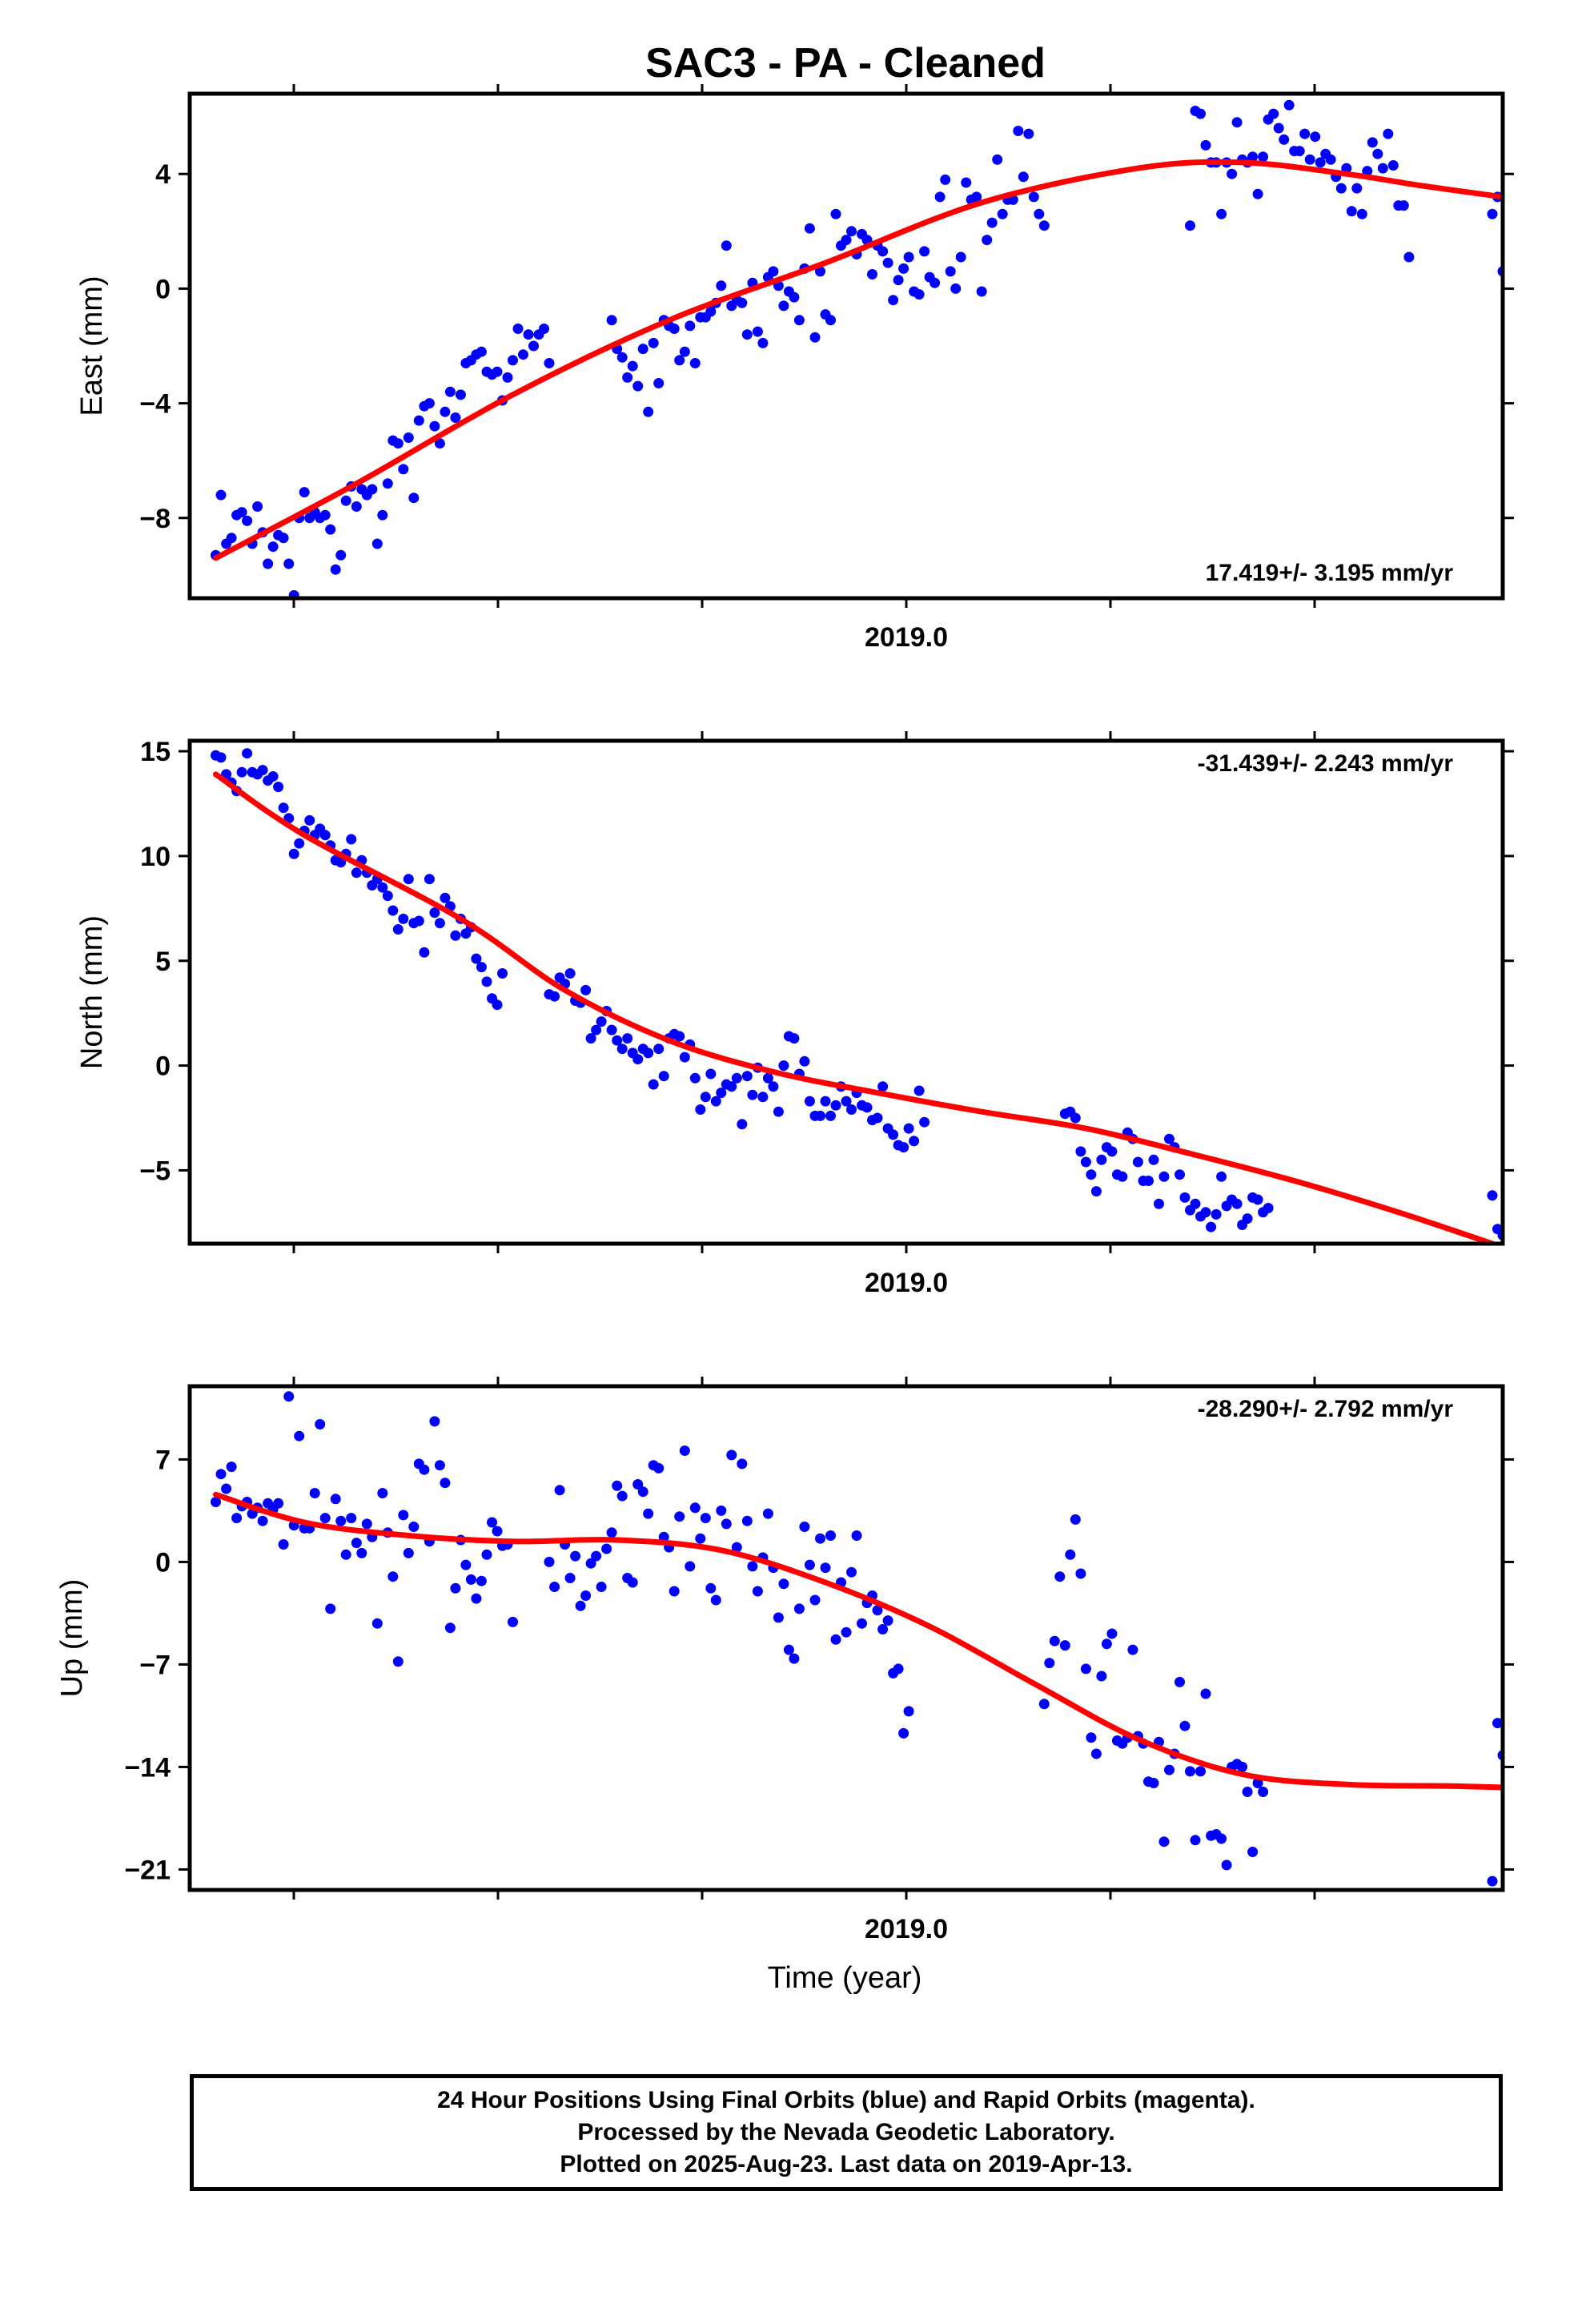  What do you see at coordinates (147, 1767) in the screenshot?
I see `up-y-tick-label: −14` at bounding box center [147, 1767].